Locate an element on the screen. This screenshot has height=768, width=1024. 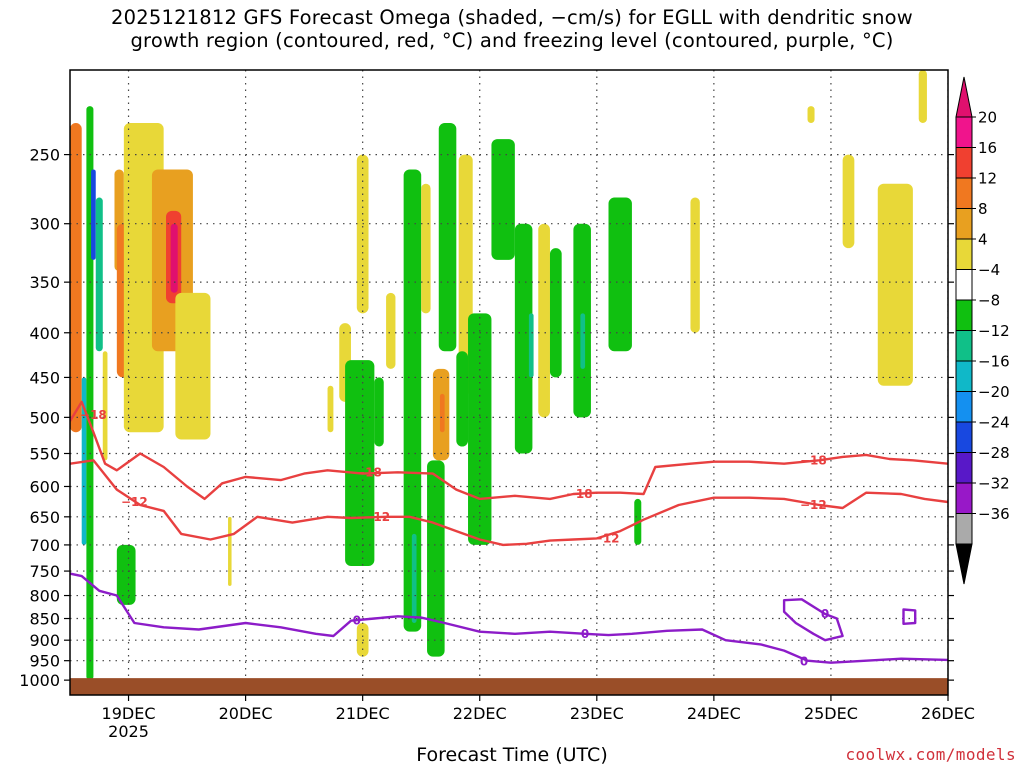
x-axis-label: Forecast Time (UTC) is located at coordinates (512, 755).